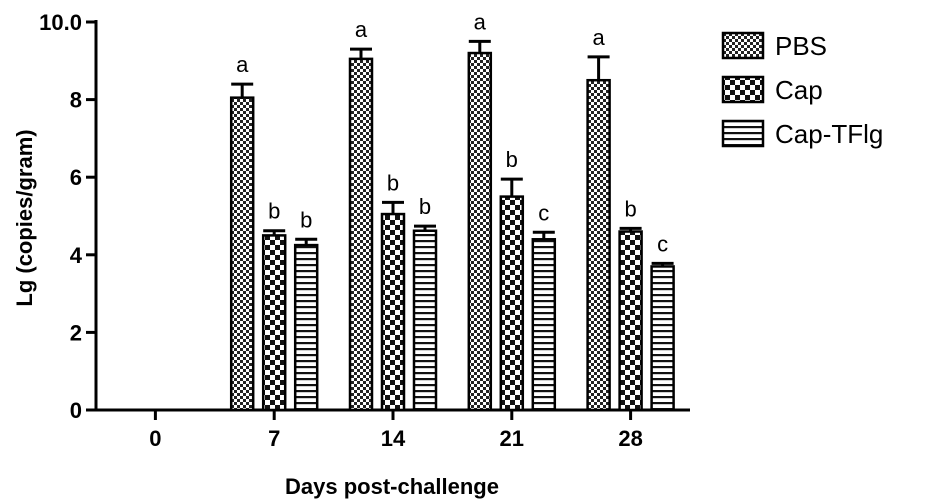 Image resolution: width=925 pixels, height=500 pixels. I want to click on y-tick-label: 4, so click(76, 255).